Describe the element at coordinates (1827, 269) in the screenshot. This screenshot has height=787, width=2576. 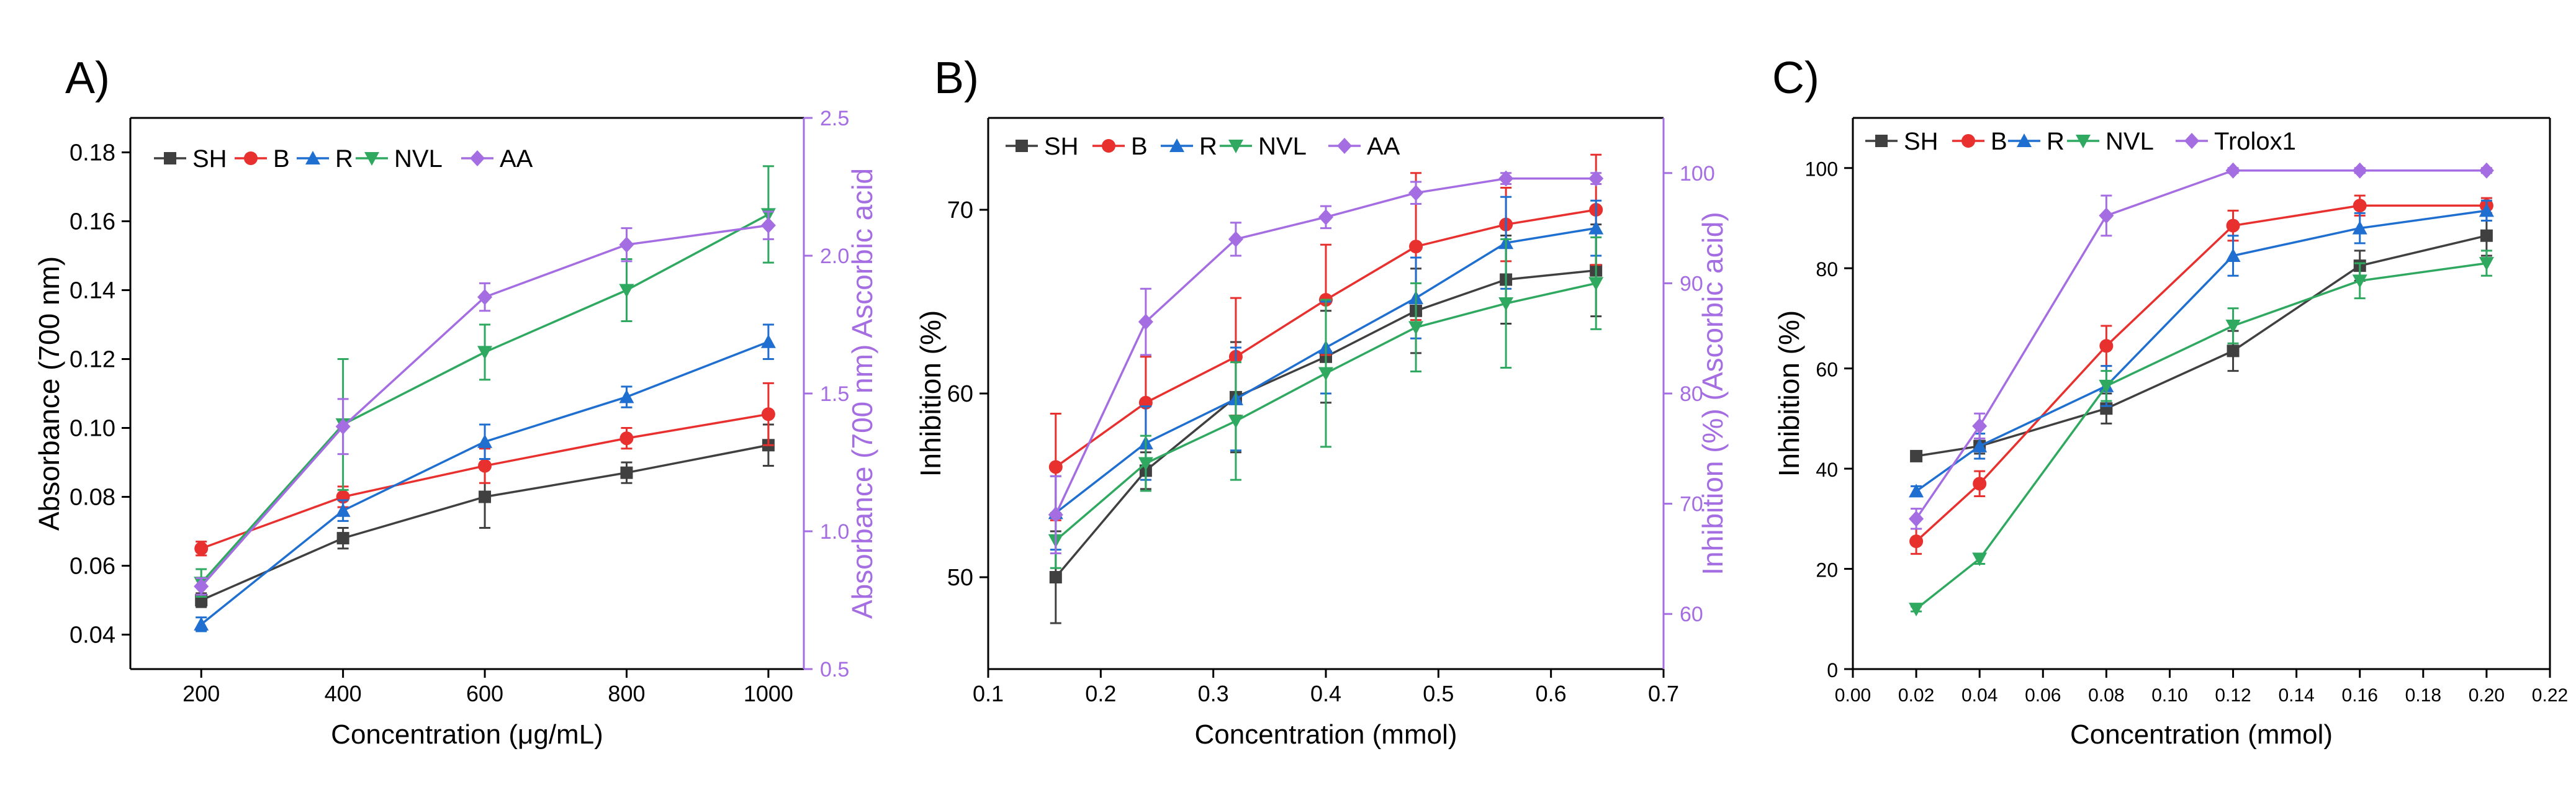
I see `y-tick-label: 80` at that location.